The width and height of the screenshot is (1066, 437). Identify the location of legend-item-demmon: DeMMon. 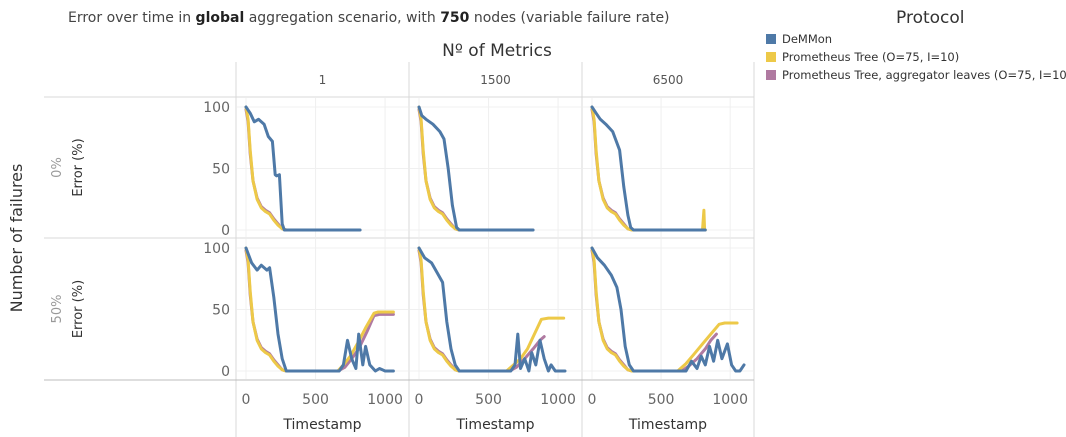
(799, 39).